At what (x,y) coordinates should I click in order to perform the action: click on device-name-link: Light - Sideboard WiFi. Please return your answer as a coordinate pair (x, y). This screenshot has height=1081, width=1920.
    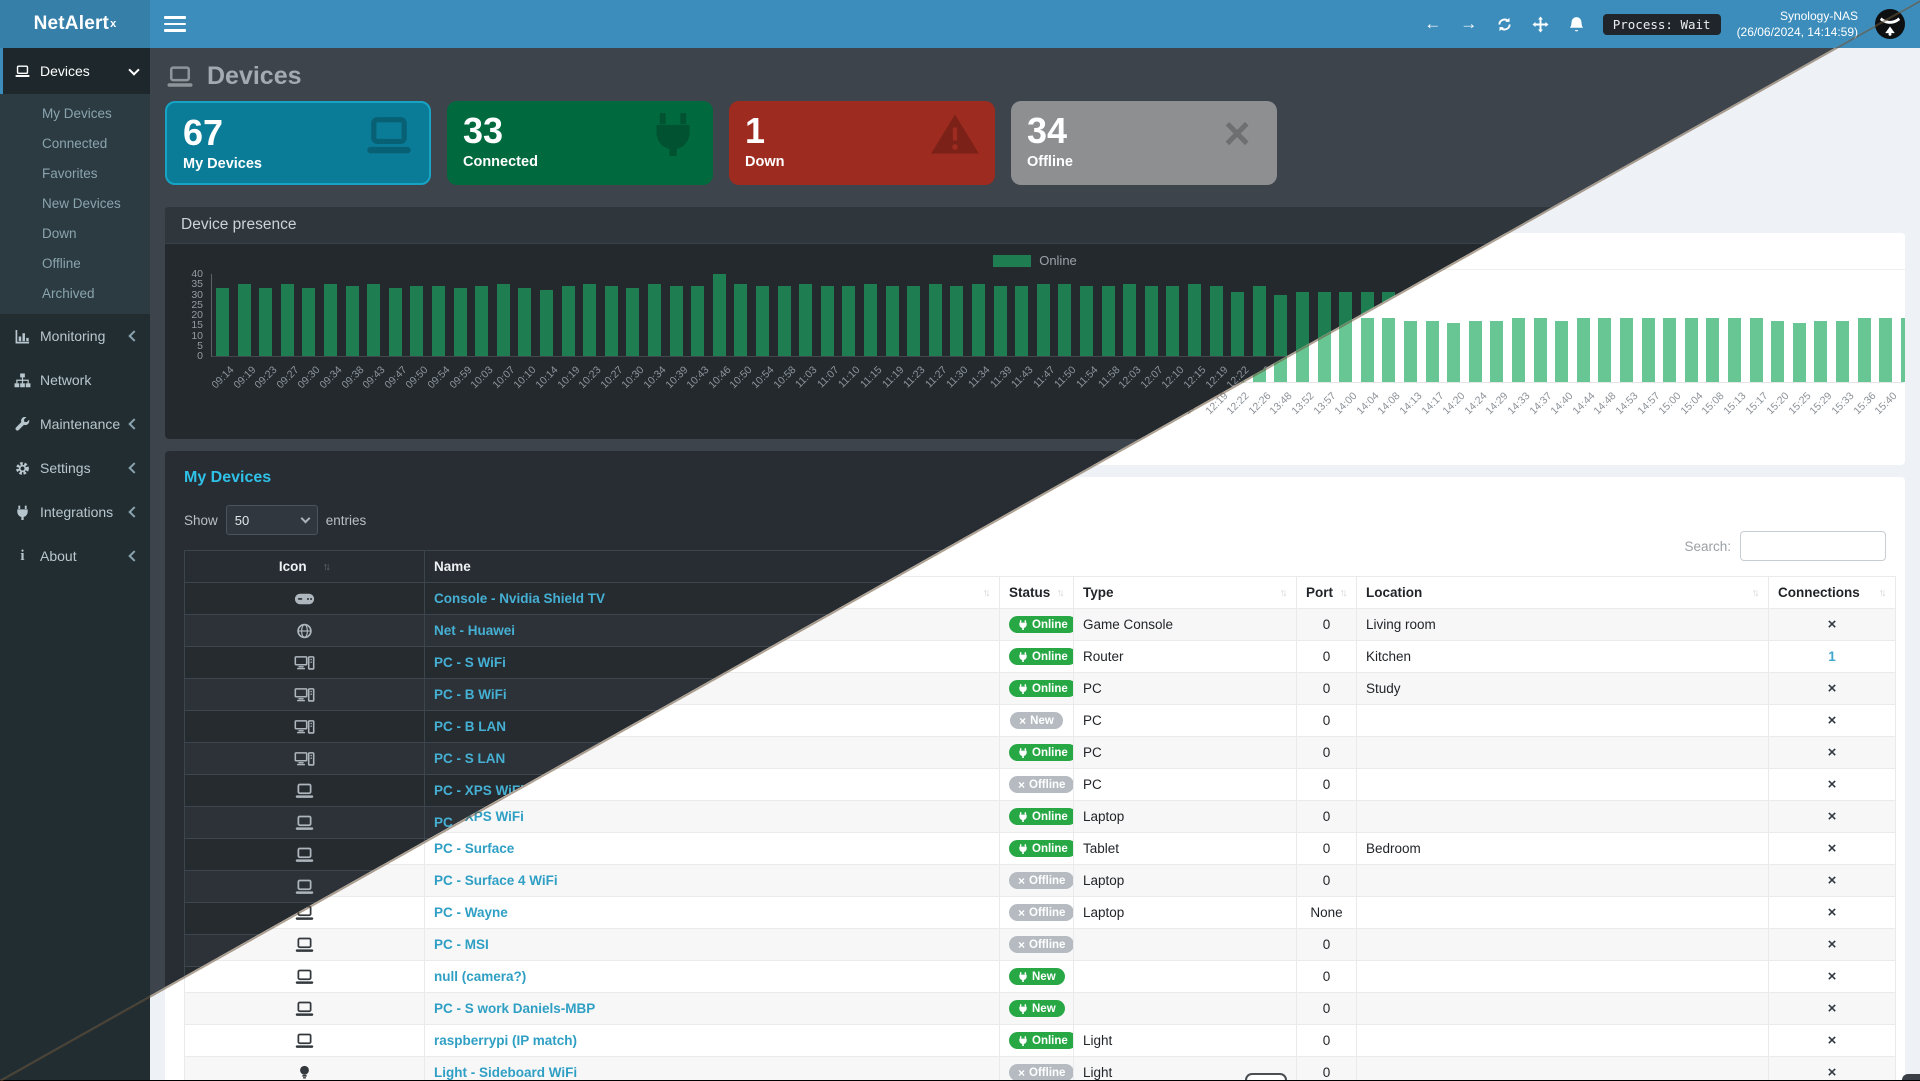
    Looking at the image, I should click on (506, 1046).